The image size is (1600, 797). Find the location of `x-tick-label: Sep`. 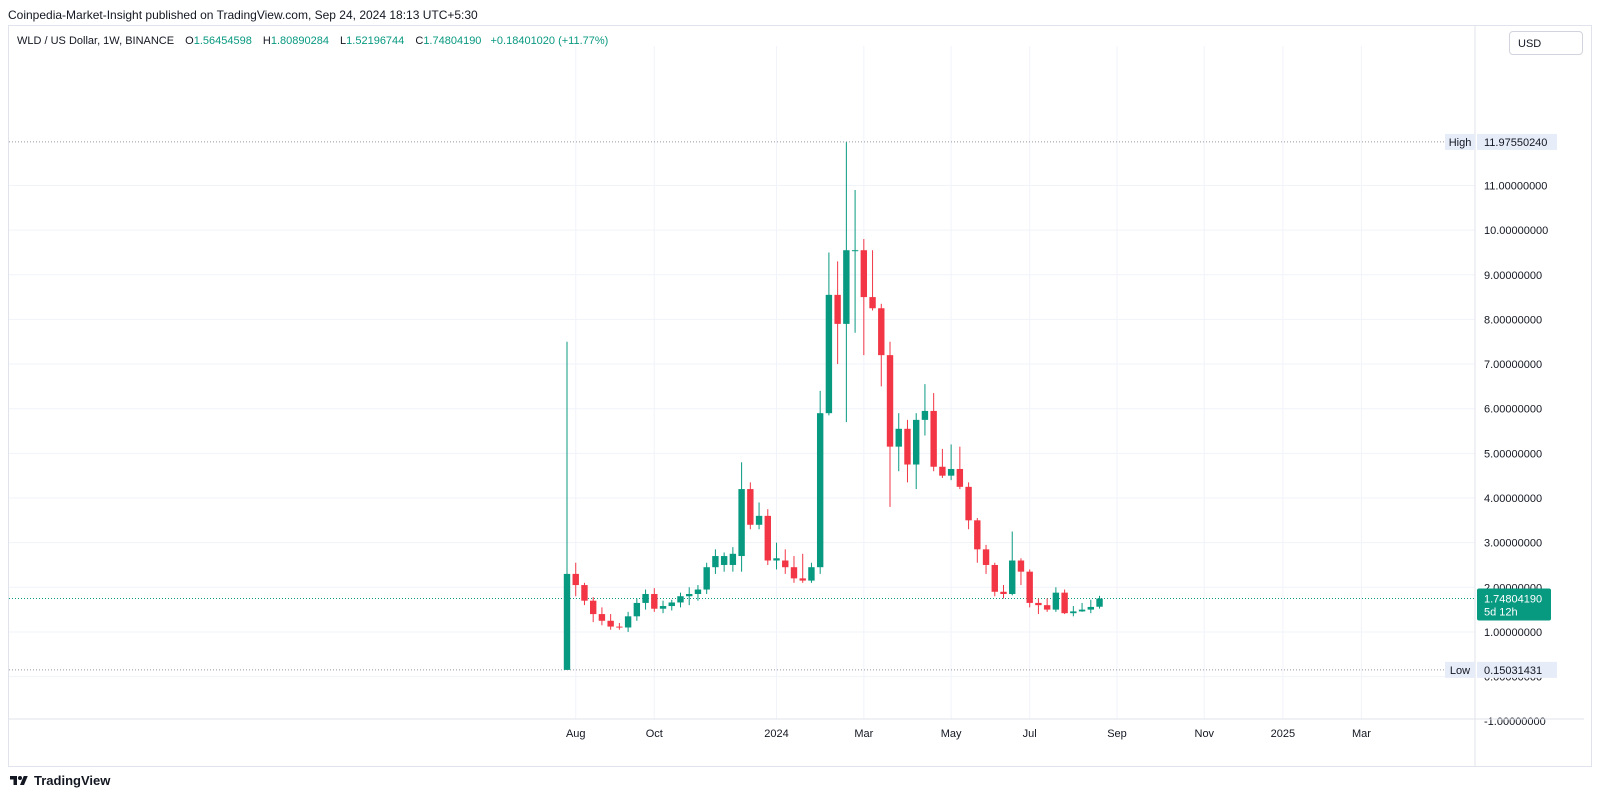

x-tick-label: Sep is located at coordinates (1117, 734).